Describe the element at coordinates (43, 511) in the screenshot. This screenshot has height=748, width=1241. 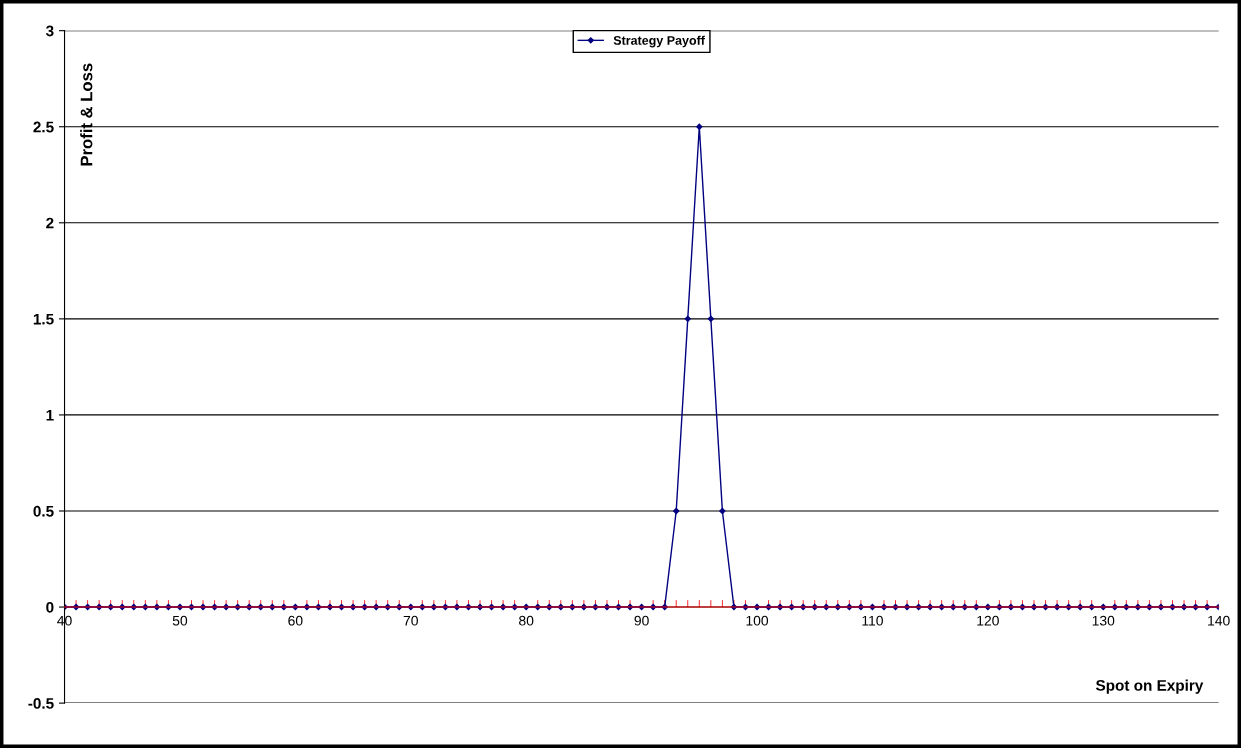
I see `y-tick-label: 0.5` at that location.